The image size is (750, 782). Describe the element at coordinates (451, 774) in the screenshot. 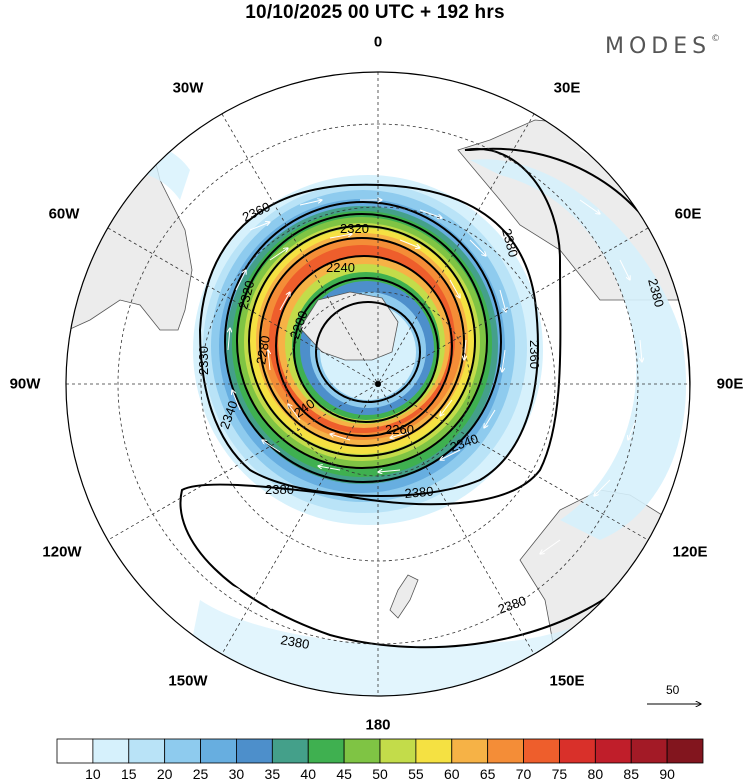

I see `colorbar-label: 60` at that location.